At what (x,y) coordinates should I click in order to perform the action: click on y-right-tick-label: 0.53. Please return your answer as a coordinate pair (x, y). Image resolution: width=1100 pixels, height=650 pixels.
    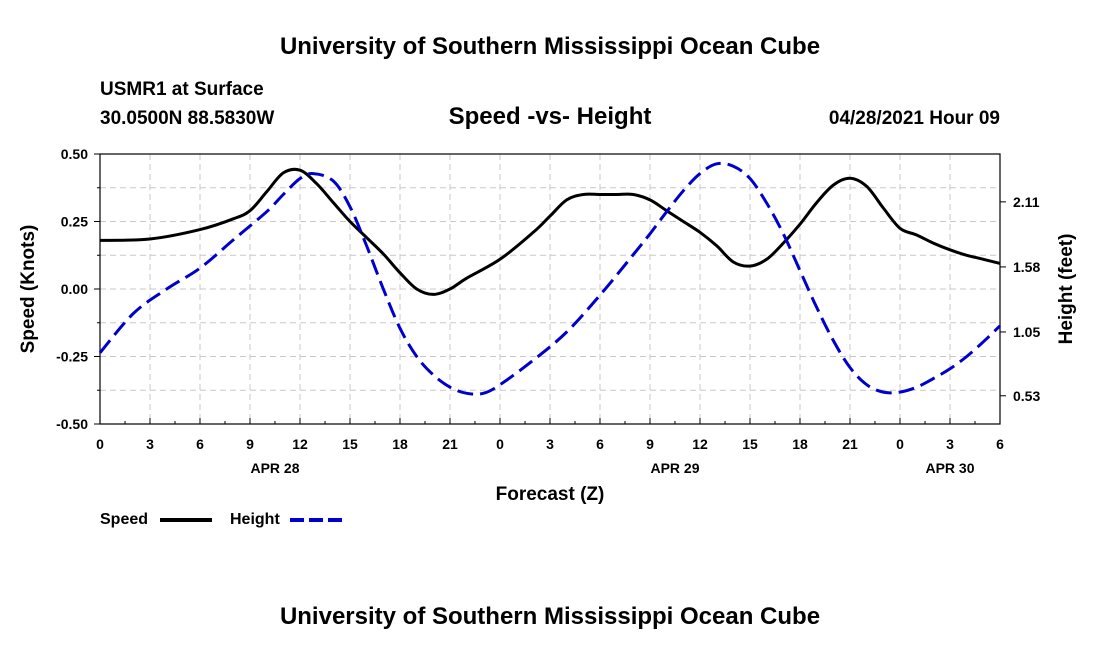
    Looking at the image, I should click on (1026, 396).